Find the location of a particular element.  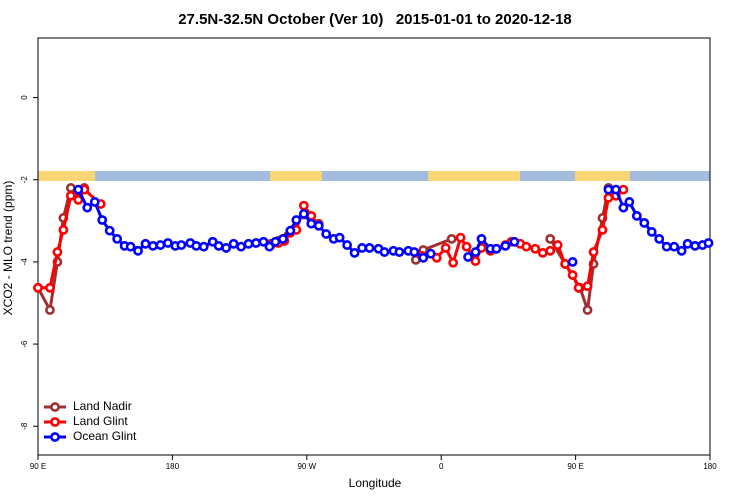

y-tick-label: -6 is located at coordinates (24, 344).